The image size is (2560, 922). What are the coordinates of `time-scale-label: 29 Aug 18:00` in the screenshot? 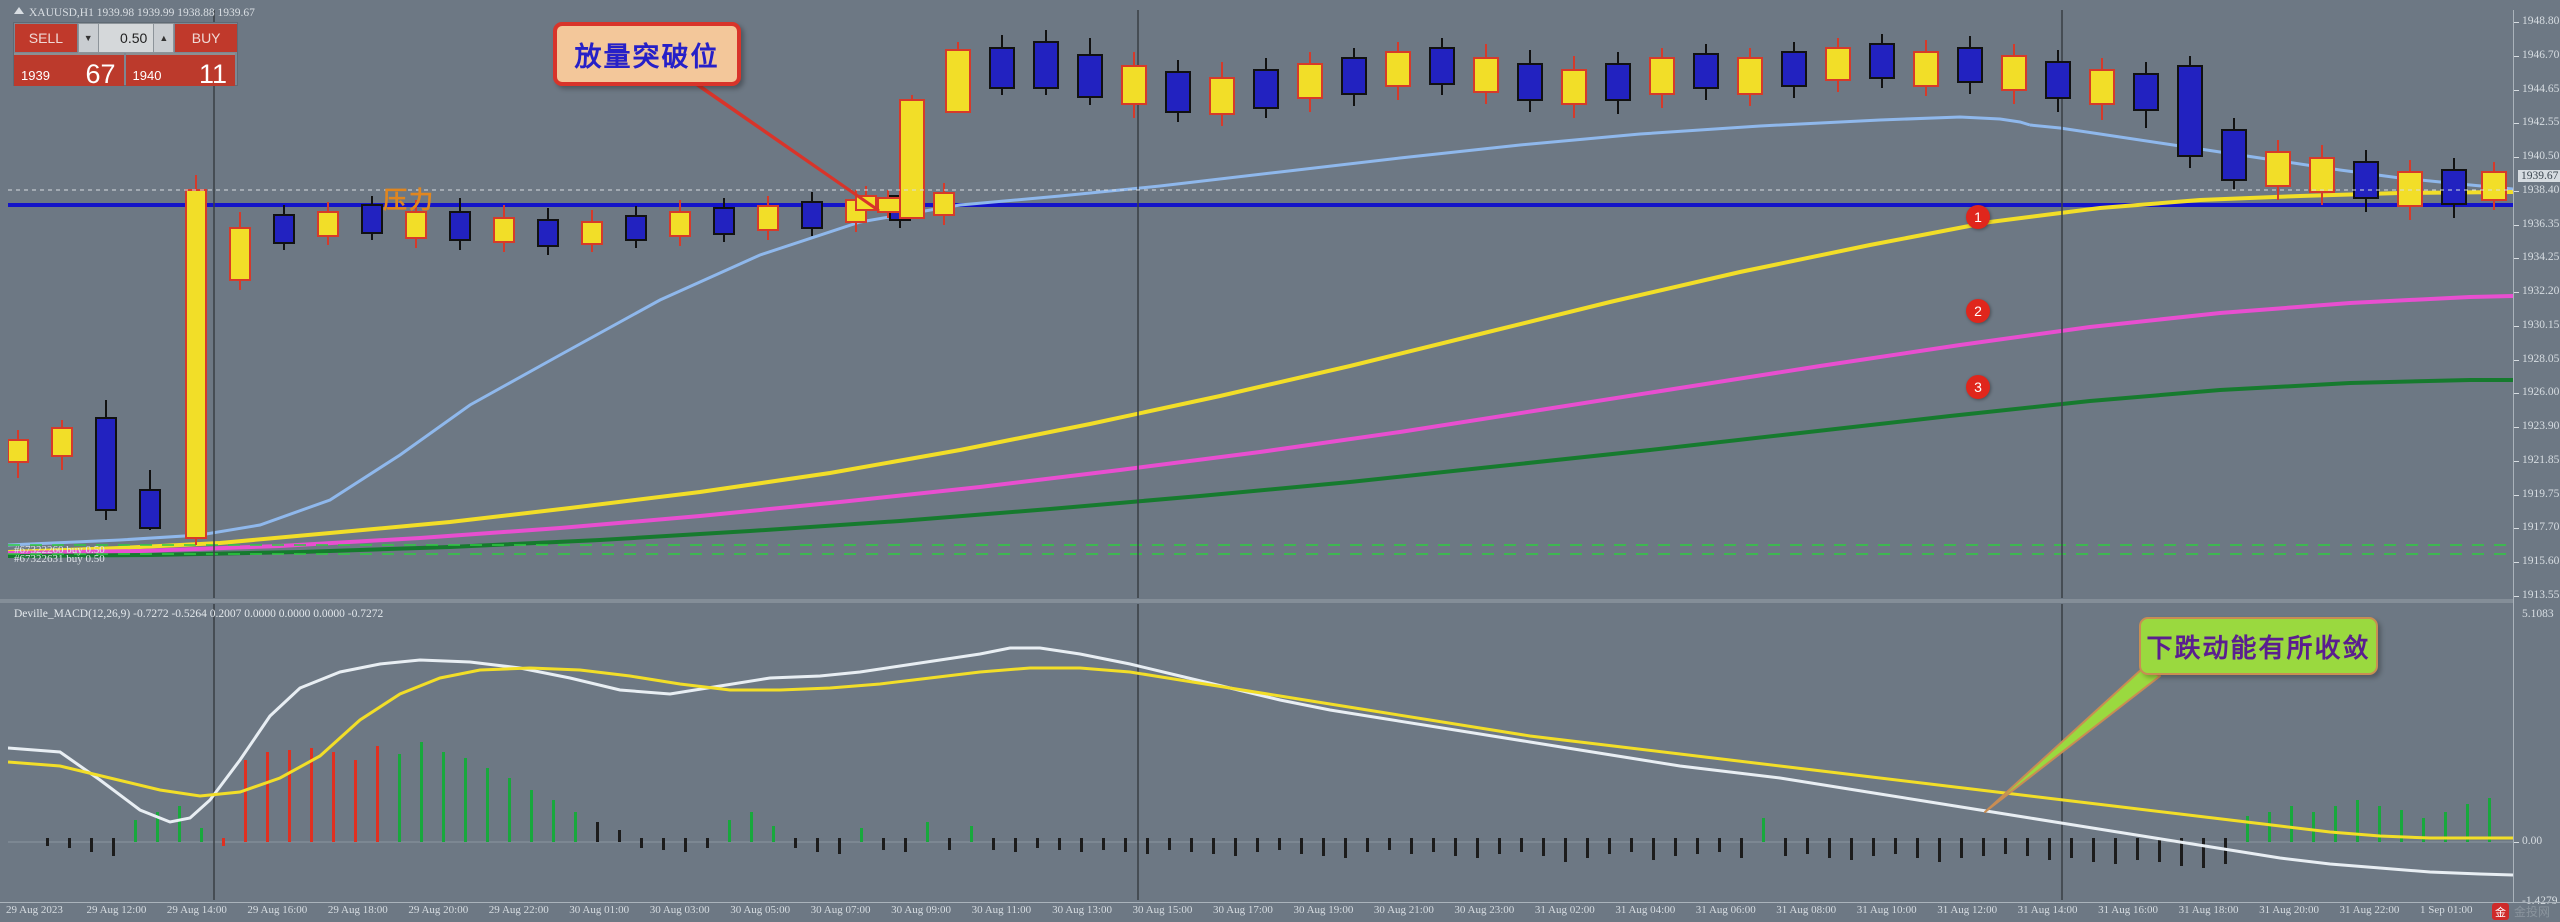 It's located at (357, 910).